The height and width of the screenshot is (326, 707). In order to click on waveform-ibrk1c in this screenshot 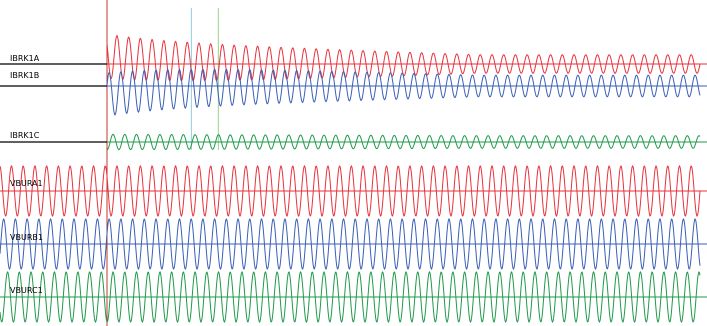, I will do `click(403, 142)`.